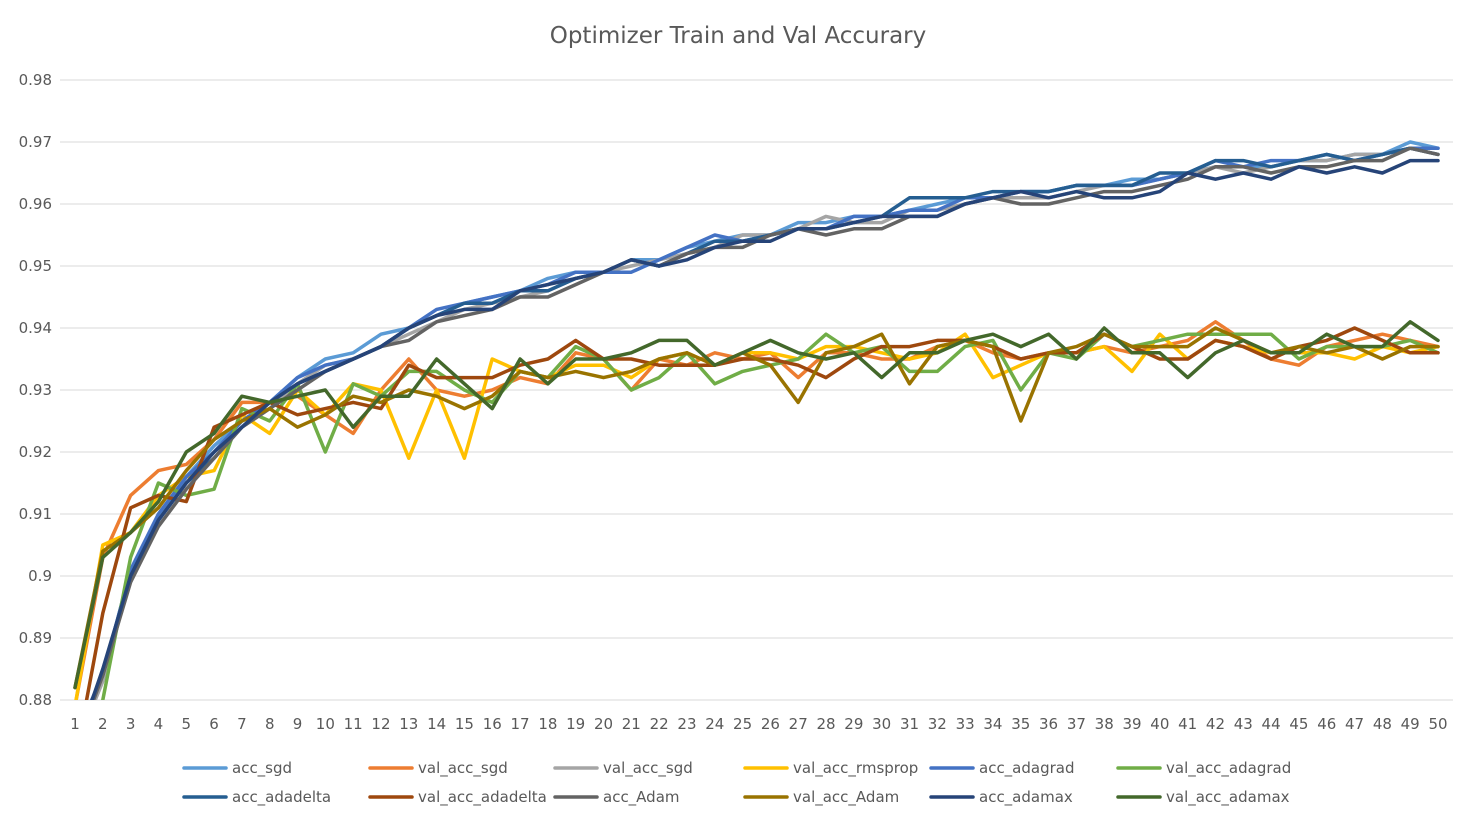 The image size is (1477, 827). Describe the element at coordinates (846, 797) in the screenshot. I see `legend-label: val_acc_Adam` at that location.